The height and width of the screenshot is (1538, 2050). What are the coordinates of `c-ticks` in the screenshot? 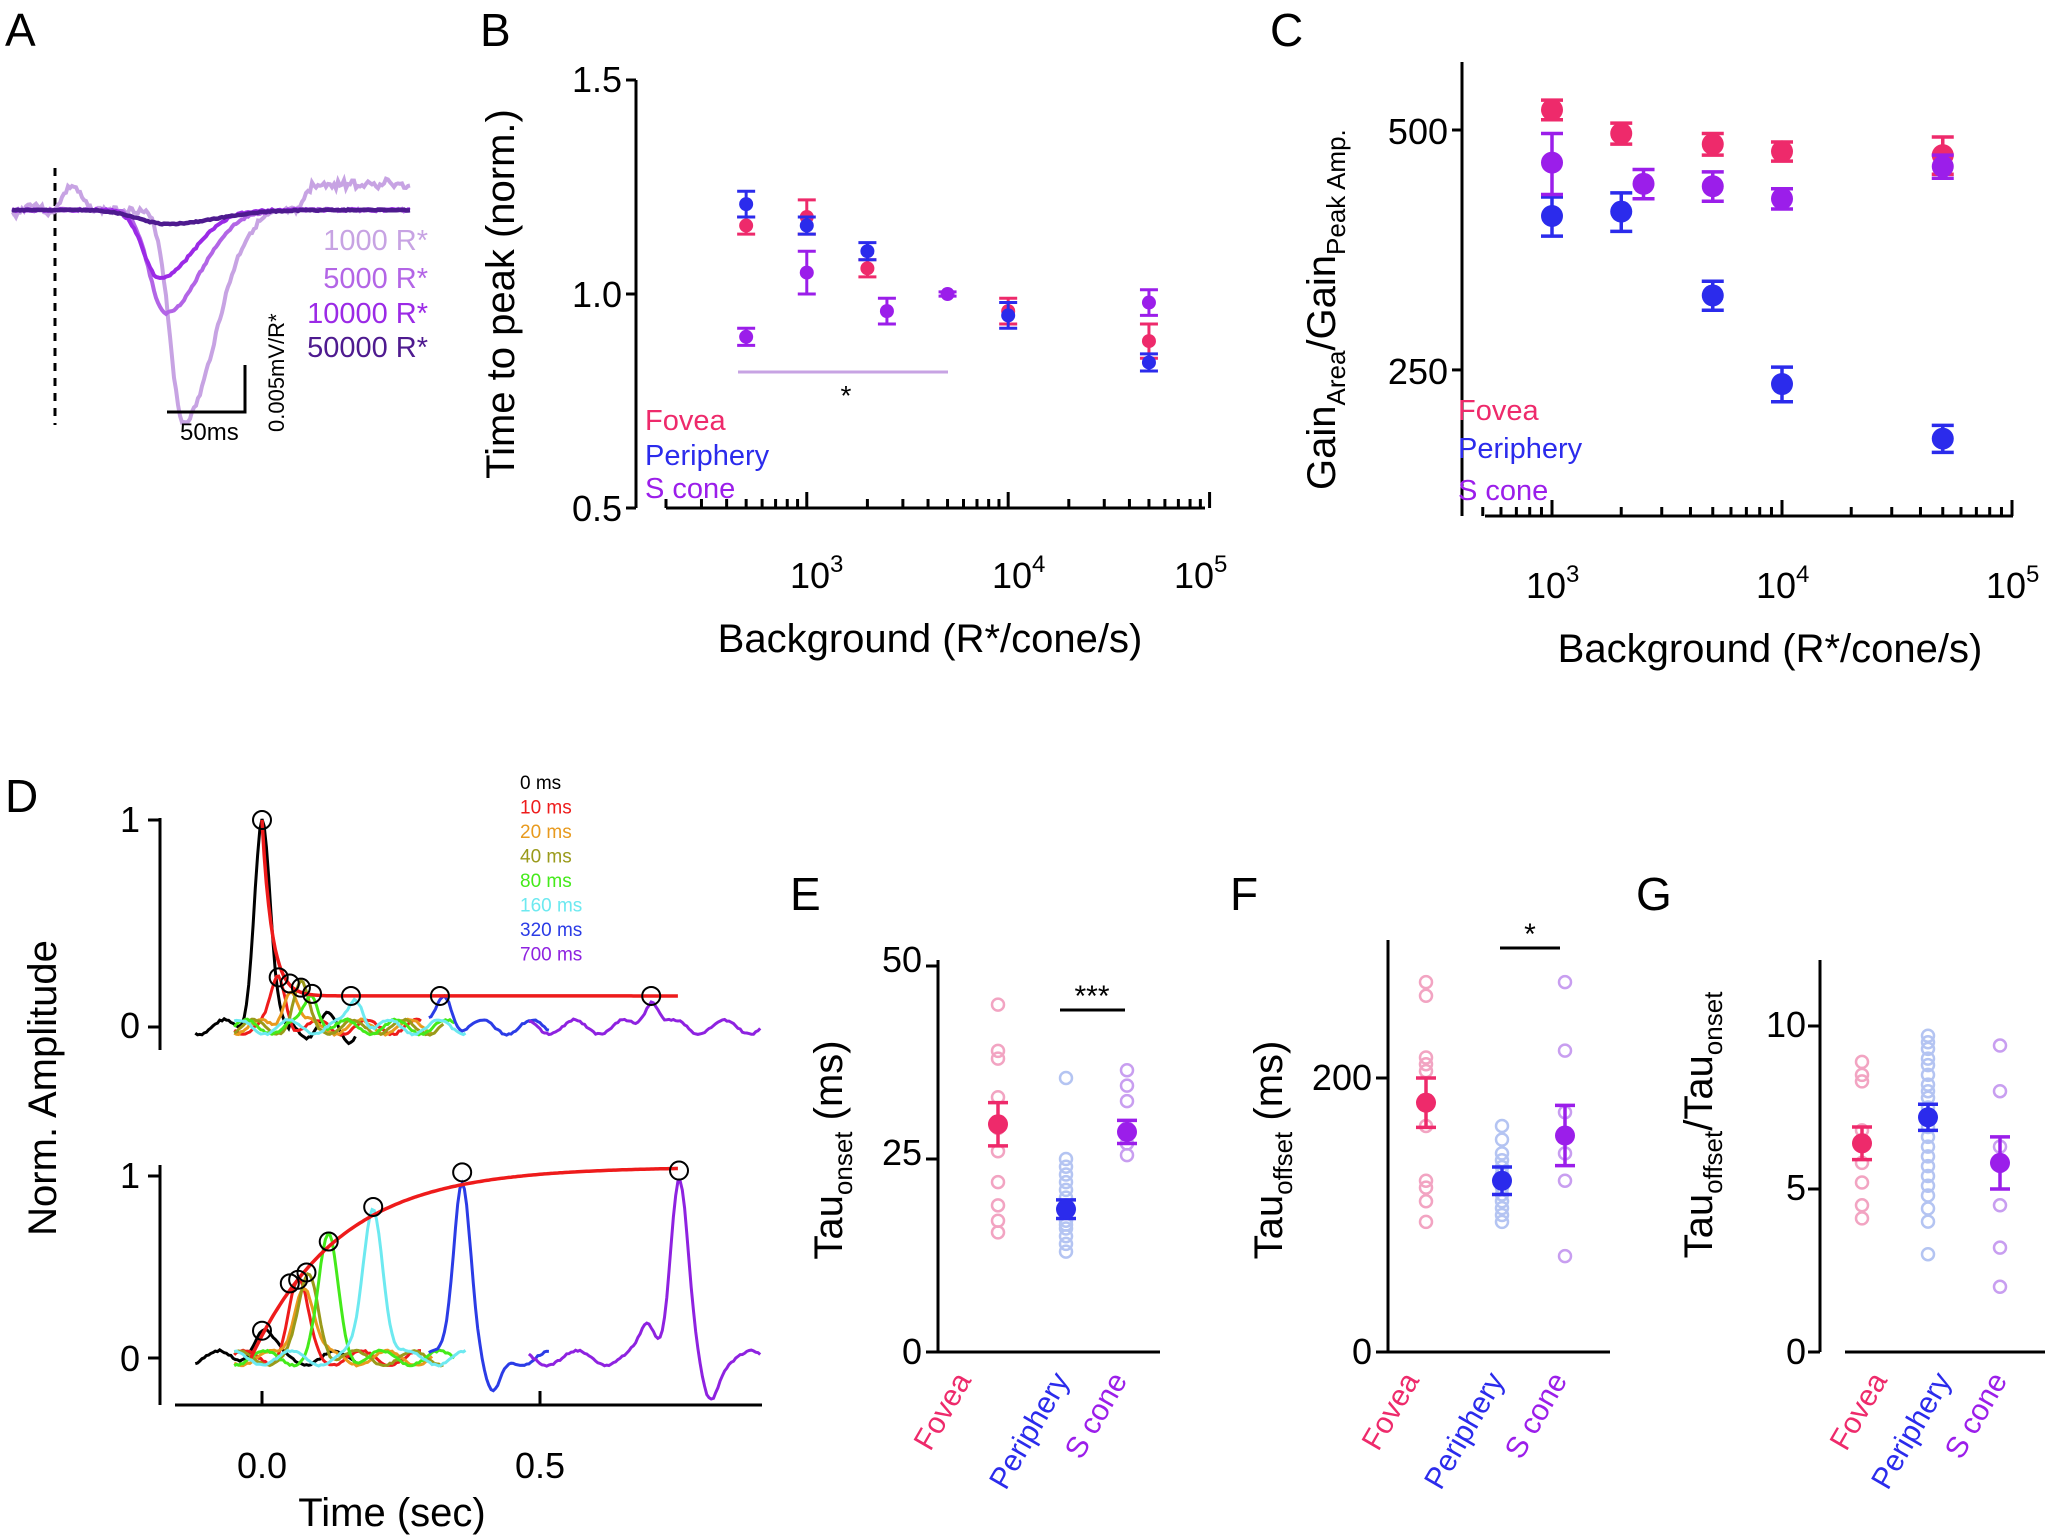 It's located at (1733, 322).